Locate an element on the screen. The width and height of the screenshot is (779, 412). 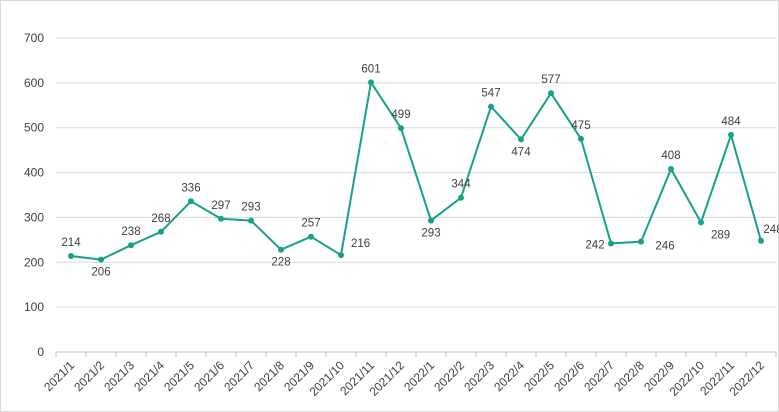
data-label: 257 is located at coordinates (310, 224).